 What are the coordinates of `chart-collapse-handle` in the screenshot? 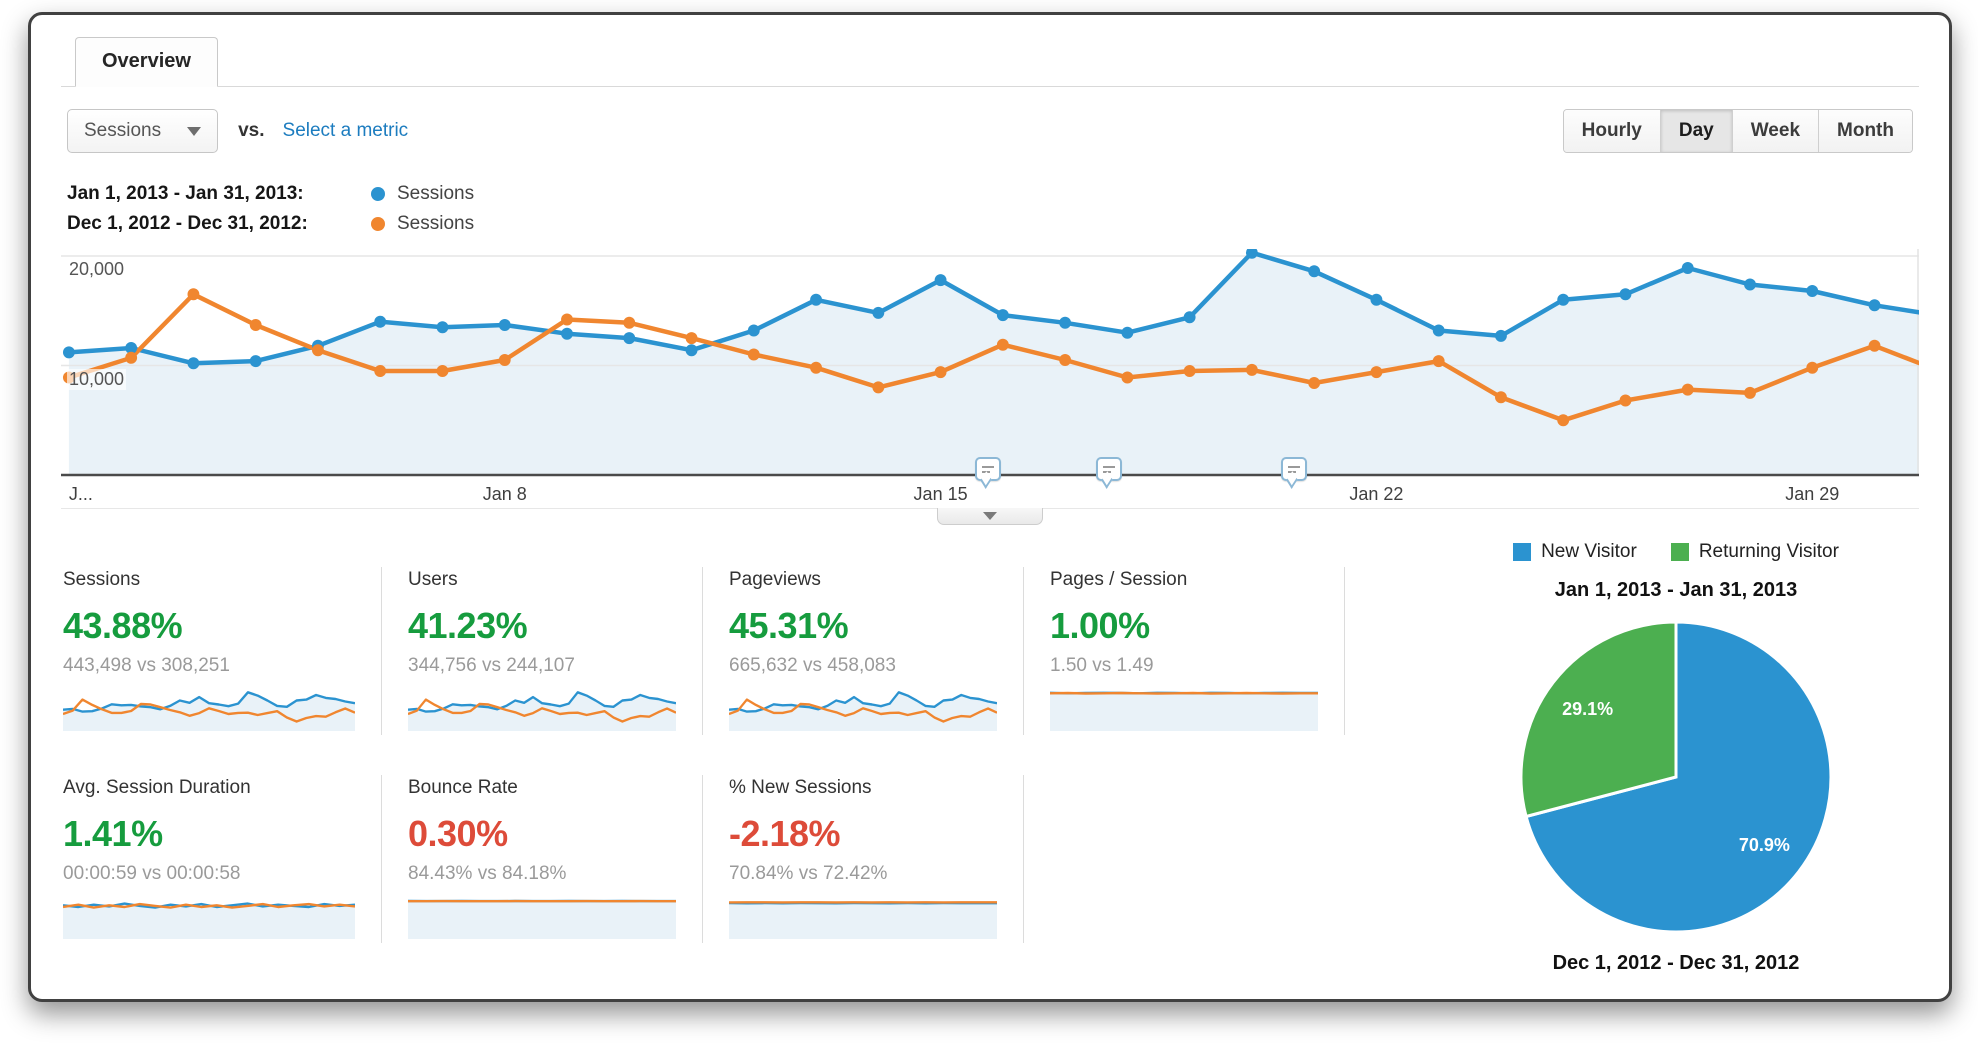 It's located at (990, 516).